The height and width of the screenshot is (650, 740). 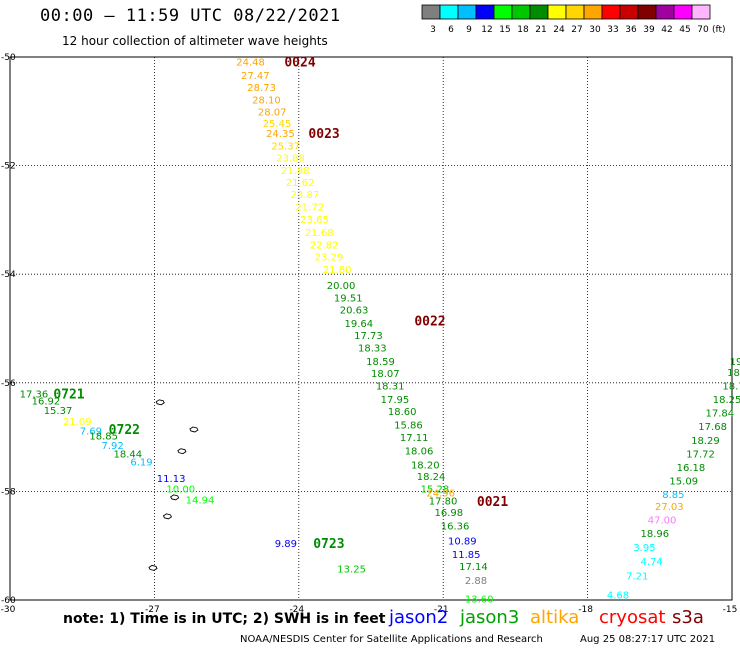 I want to click on scale-tick-label: 21, so click(x=540, y=30).